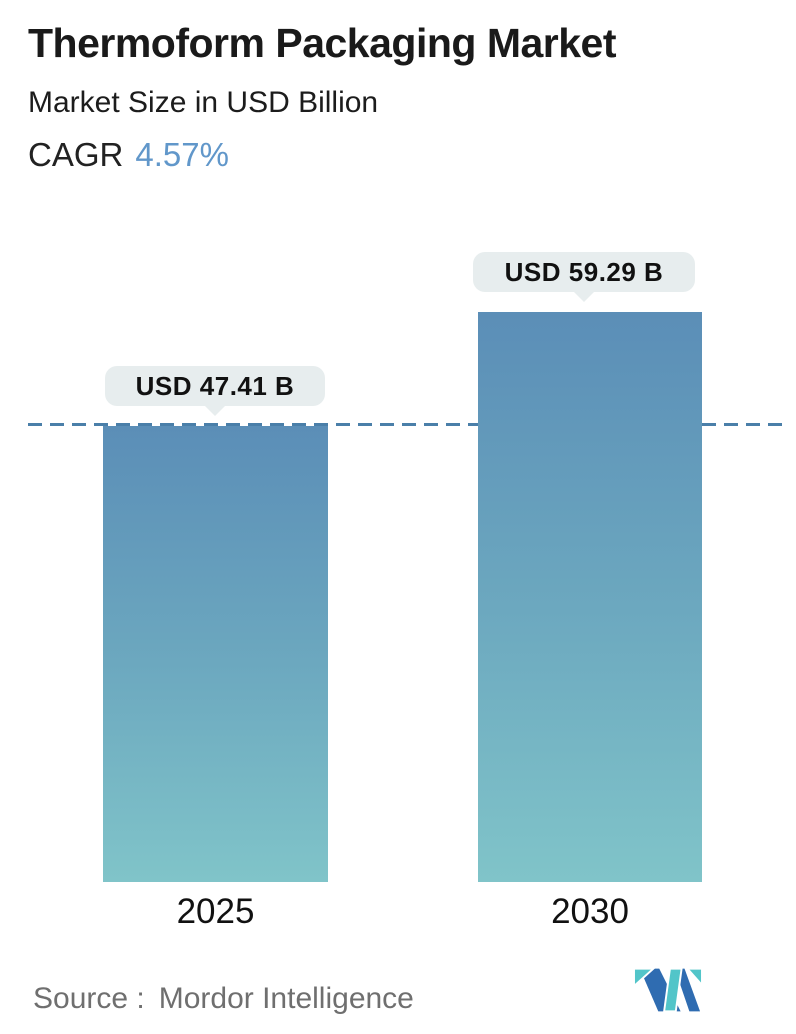 Image resolution: width=796 pixels, height=1034 pixels. I want to click on source-value: Mordor Intelligence, so click(286, 998).